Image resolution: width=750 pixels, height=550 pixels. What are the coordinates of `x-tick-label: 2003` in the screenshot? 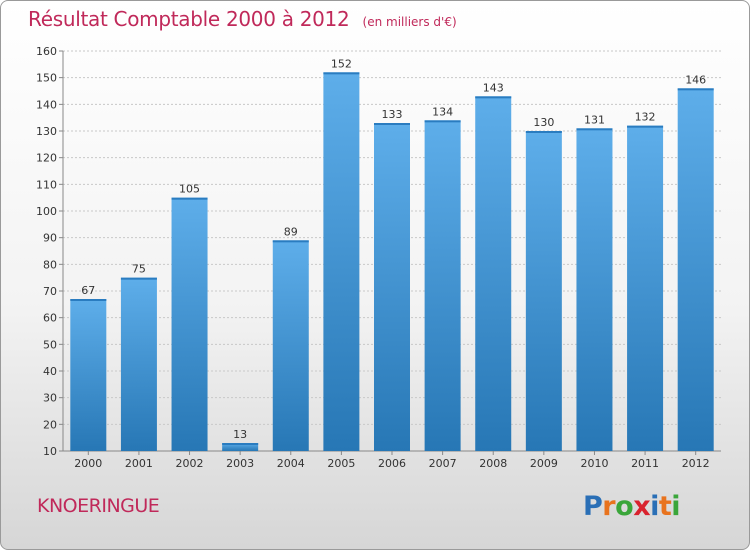 It's located at (240, 463).